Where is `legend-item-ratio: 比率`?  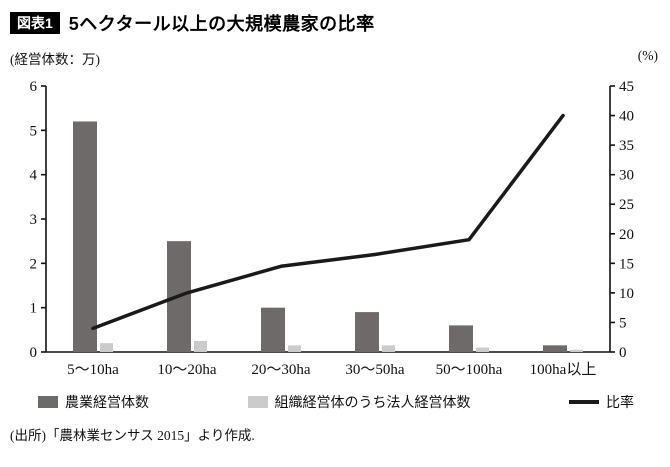 legend-item-ratio: 比率 is located at coordinates (601, 402).